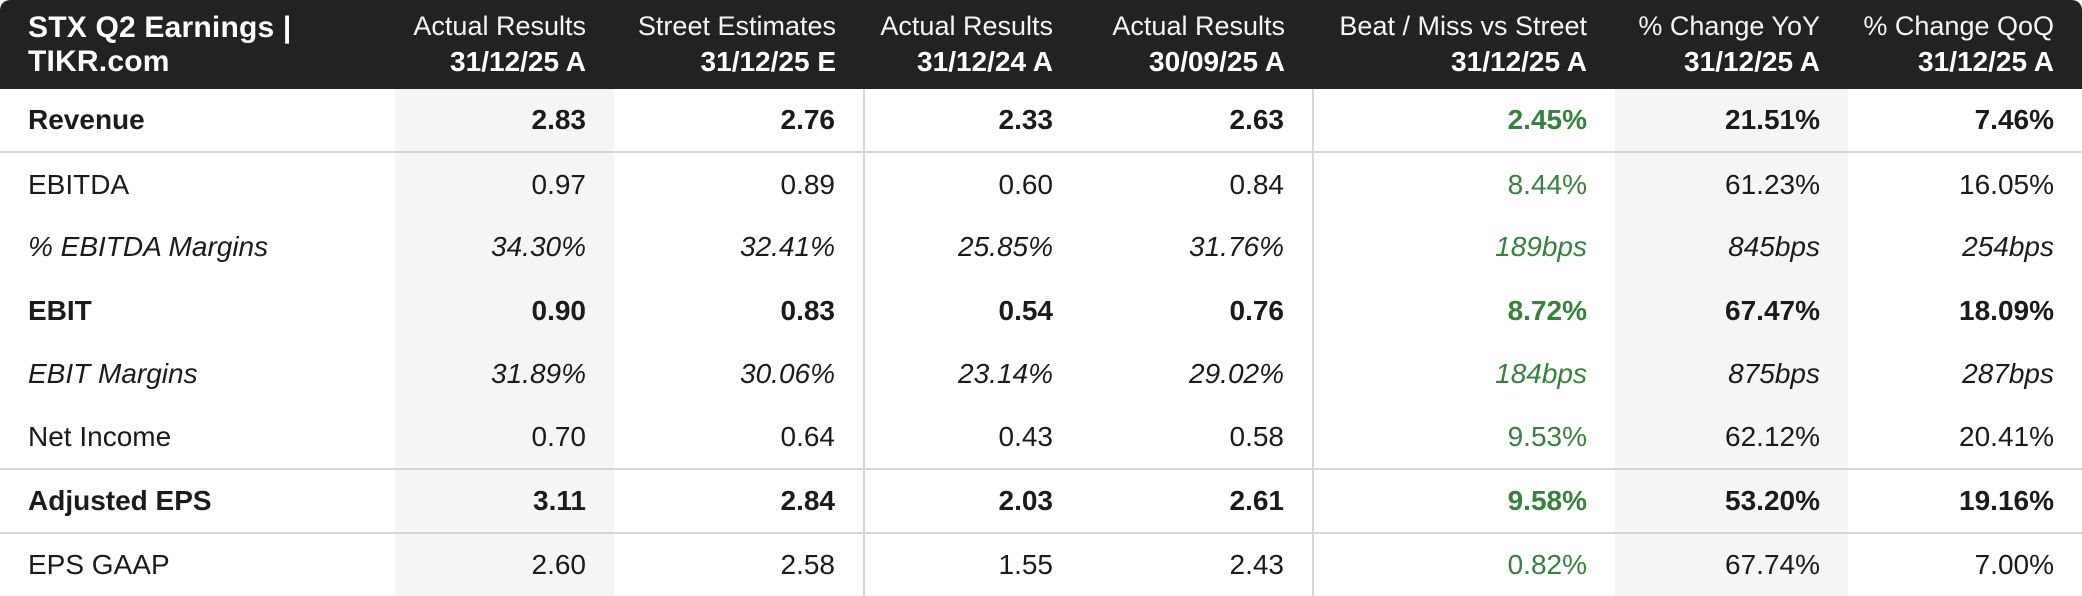  I want to click on table-cell: 25.85%, so click(972, 247).